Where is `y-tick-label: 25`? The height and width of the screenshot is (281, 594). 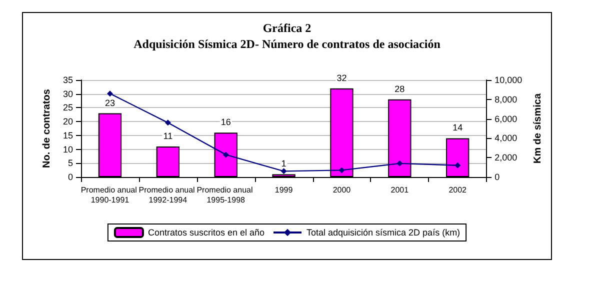 y-tick-label: 25 is located at coordinates (67, 107).